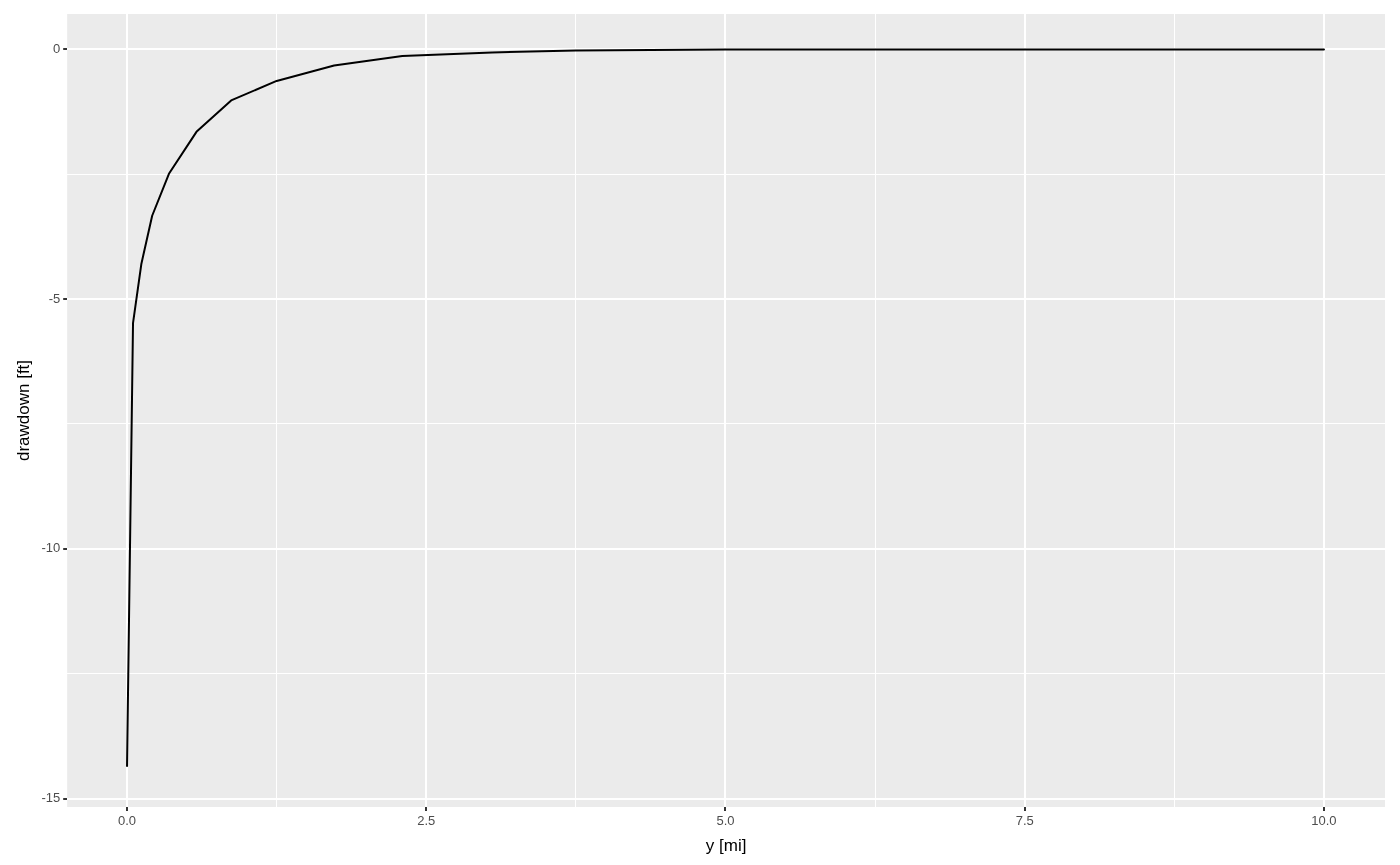 Image resolution: width=1400 pixels, height=865 pixels. Describe the element at coordinates (127, 821) in the screenshot. I see `x-tick-label: 0.0` at that location.